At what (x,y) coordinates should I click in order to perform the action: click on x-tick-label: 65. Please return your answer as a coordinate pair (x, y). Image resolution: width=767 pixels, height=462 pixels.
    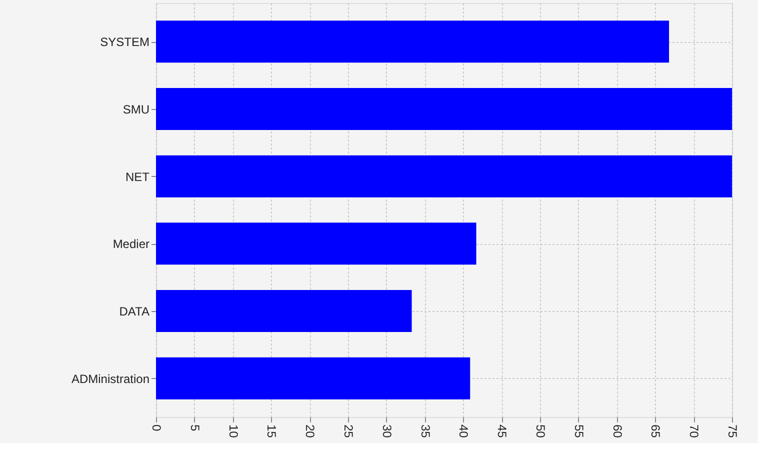
    Looking at the image, I should click on (655, 431).